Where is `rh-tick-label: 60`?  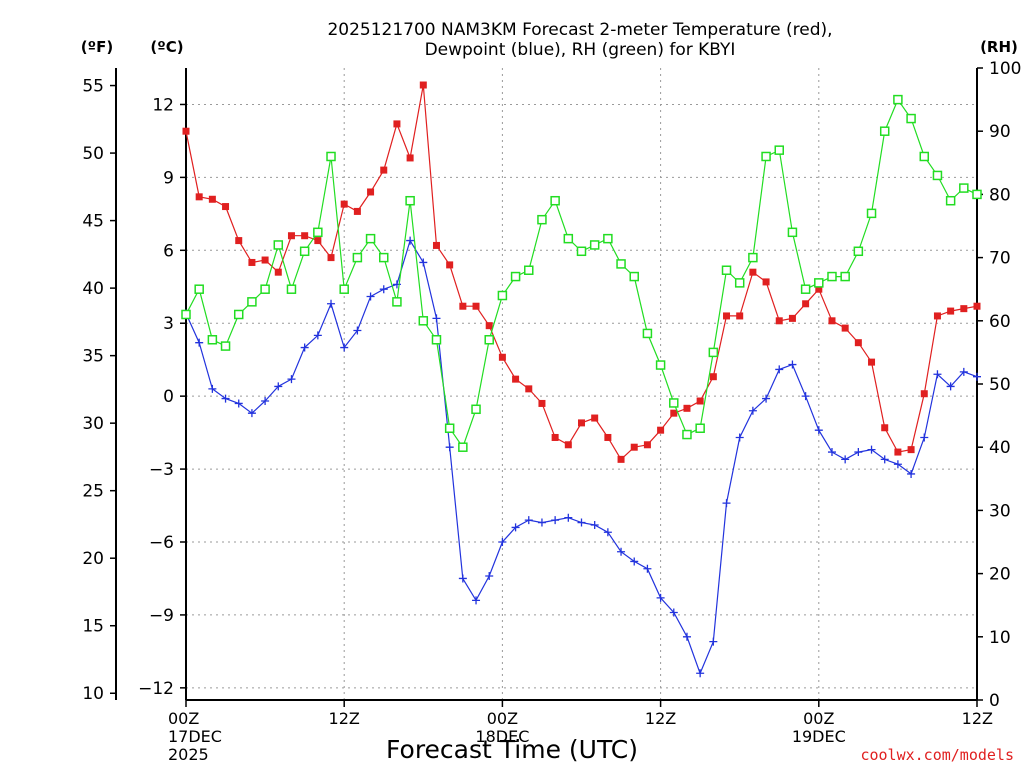
rh-tick-label: 60 is located at coordinates (1000, 322).